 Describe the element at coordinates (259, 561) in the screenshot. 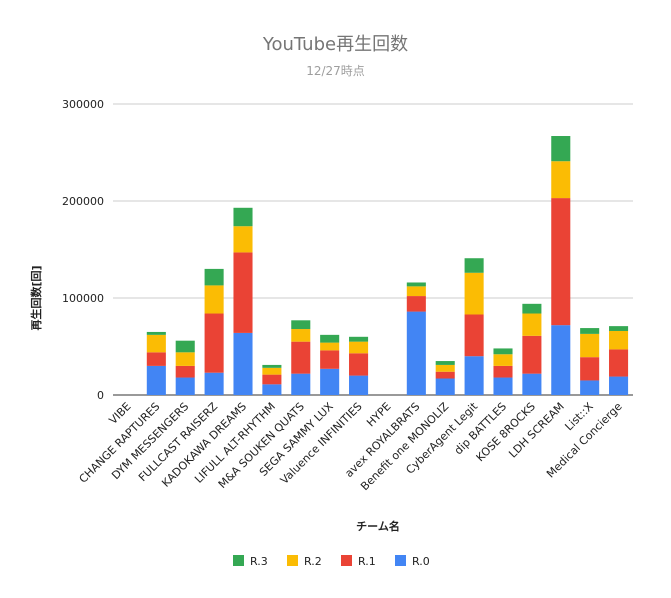

I see `legend-label: R.3` at that location.